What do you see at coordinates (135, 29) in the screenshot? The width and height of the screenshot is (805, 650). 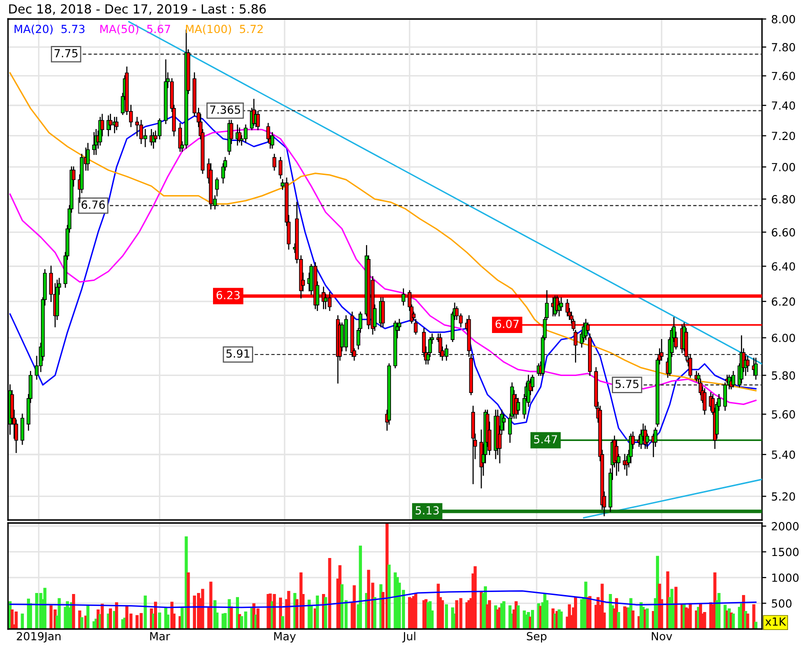 I see `text: MA(50) 5.67` at bounding box center [135, 29].